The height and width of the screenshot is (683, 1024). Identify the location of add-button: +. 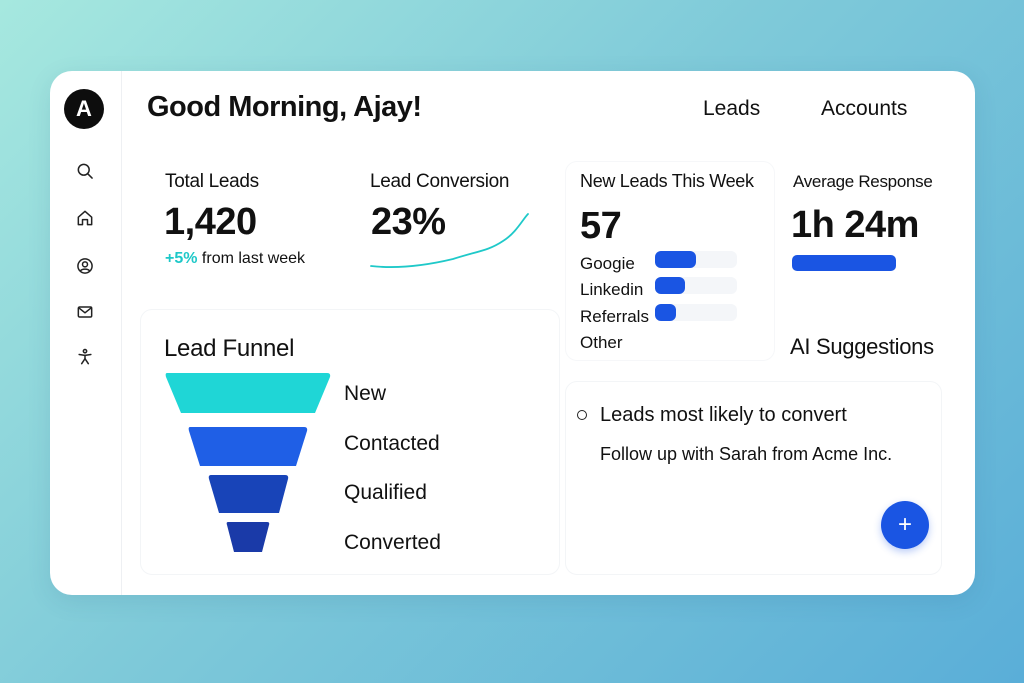
(905, 525).